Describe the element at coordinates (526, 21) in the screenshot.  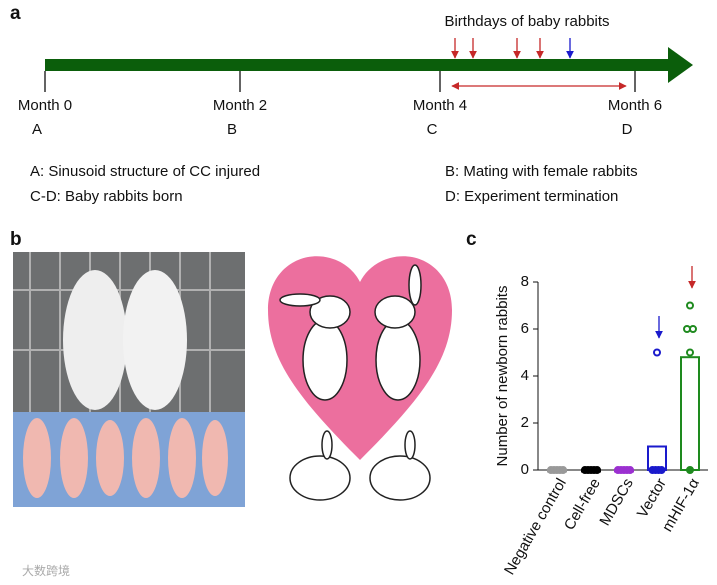
I see `timeline-title: Birthdays of baby rabbits` at that location.